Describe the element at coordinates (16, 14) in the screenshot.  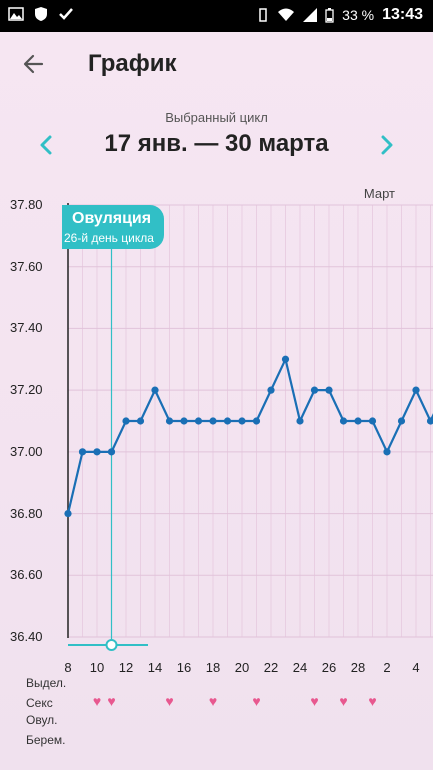
I see `image-icon` at that location.